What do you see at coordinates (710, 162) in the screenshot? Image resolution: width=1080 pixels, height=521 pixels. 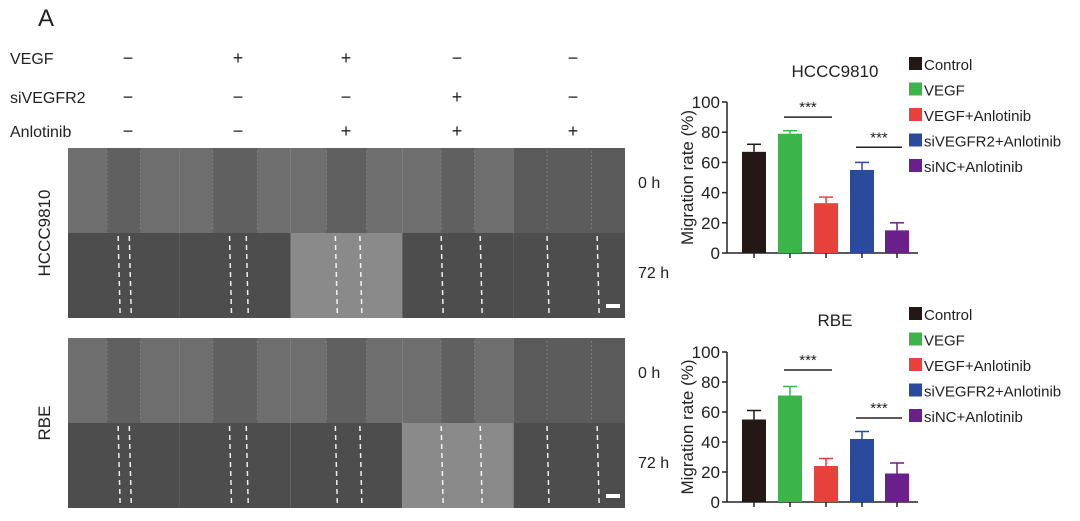 I see `y-tick-label: 60` at bounding box center [710, 162].